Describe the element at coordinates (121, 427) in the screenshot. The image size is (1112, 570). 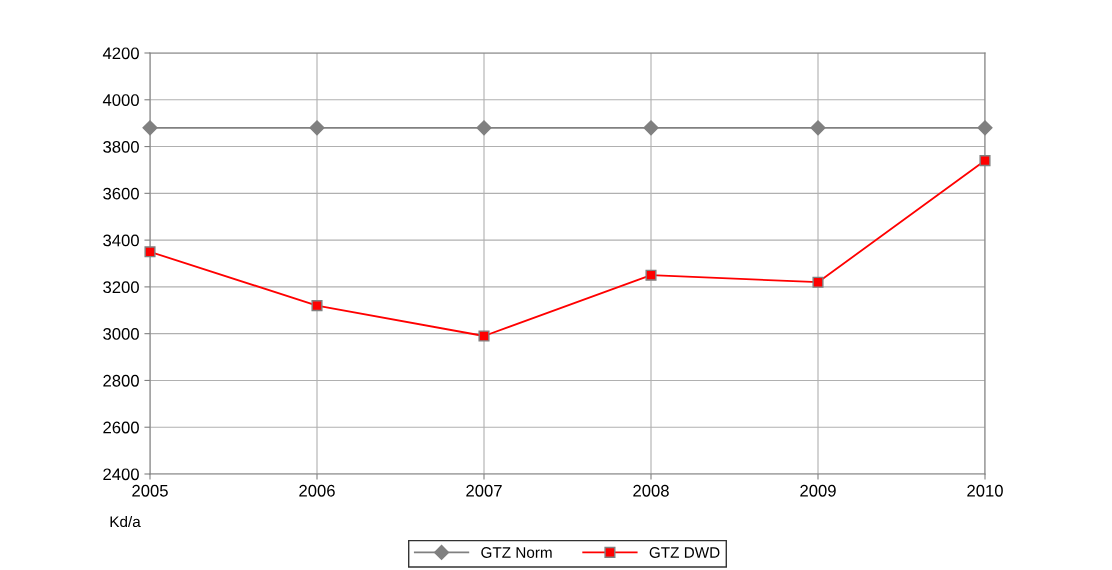
I see `y-tick-label: 2600` at that location.